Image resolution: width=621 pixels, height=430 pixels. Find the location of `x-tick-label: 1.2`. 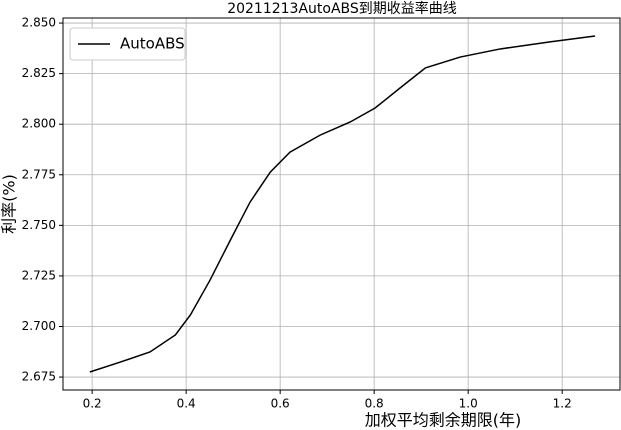

x-tick-label: 1.2 is located at coordinates (562, 404).